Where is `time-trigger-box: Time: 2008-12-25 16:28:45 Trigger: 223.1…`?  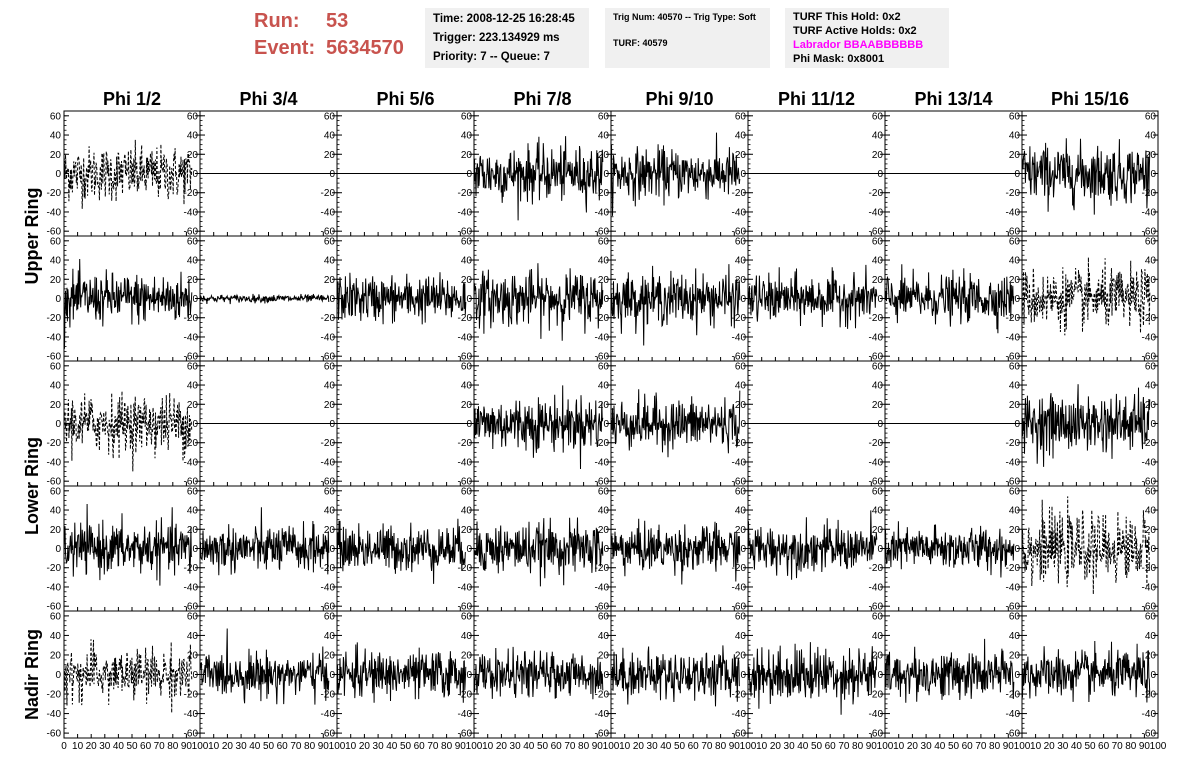
time-trigger-box: Time: 2008-12-25 16:28:45 Trigger: 223.1… is located at coordinates (507, 38).